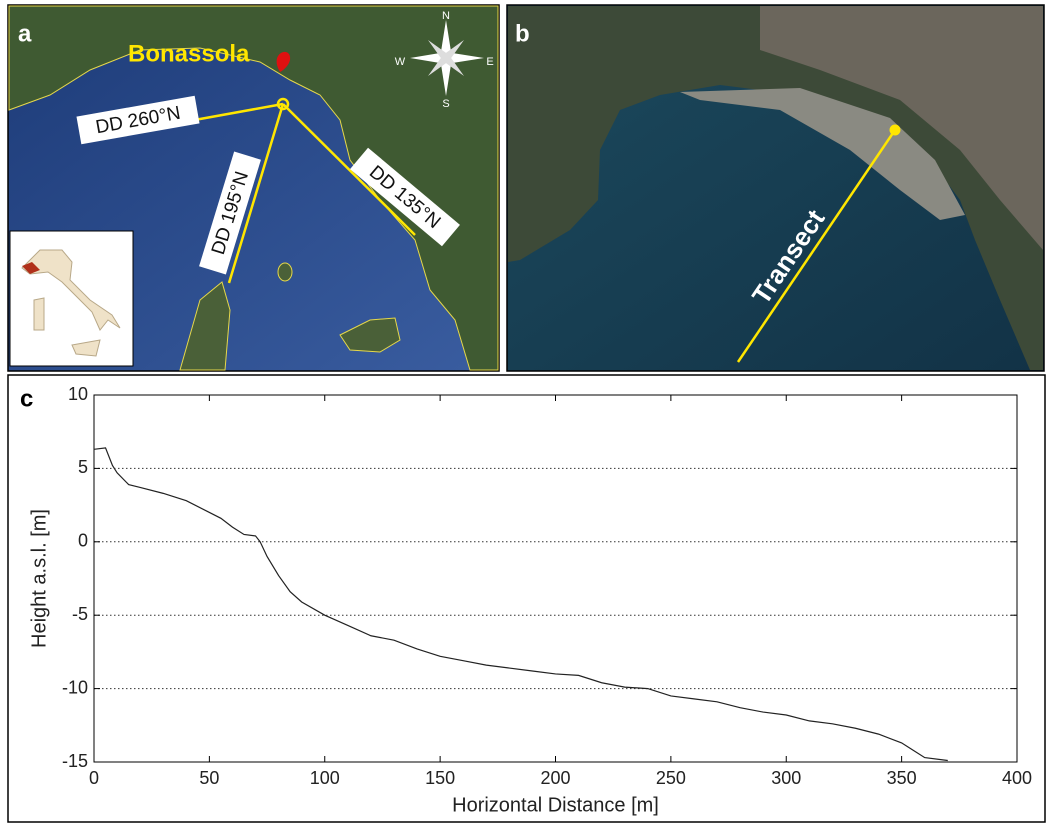  Describe the element at coordinates (25, 33) in the screenshot. I see `panel-label: a` at that location.